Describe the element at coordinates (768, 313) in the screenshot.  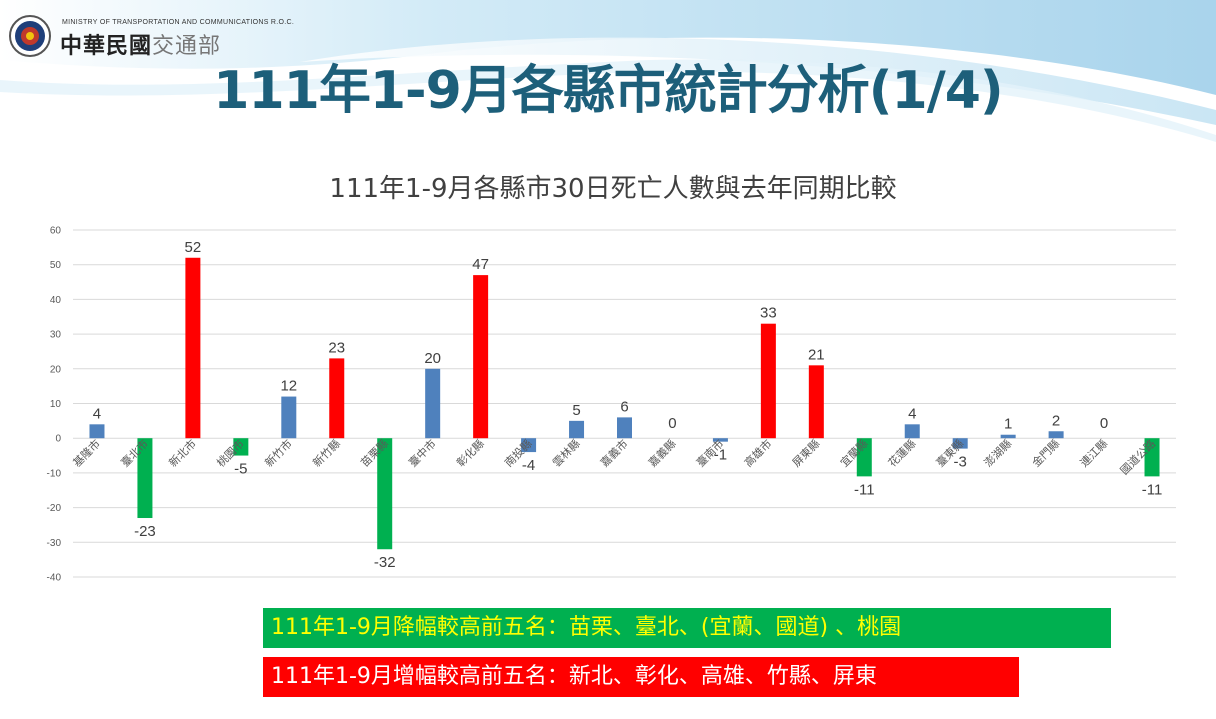
I see `data-label: 33` at that location.